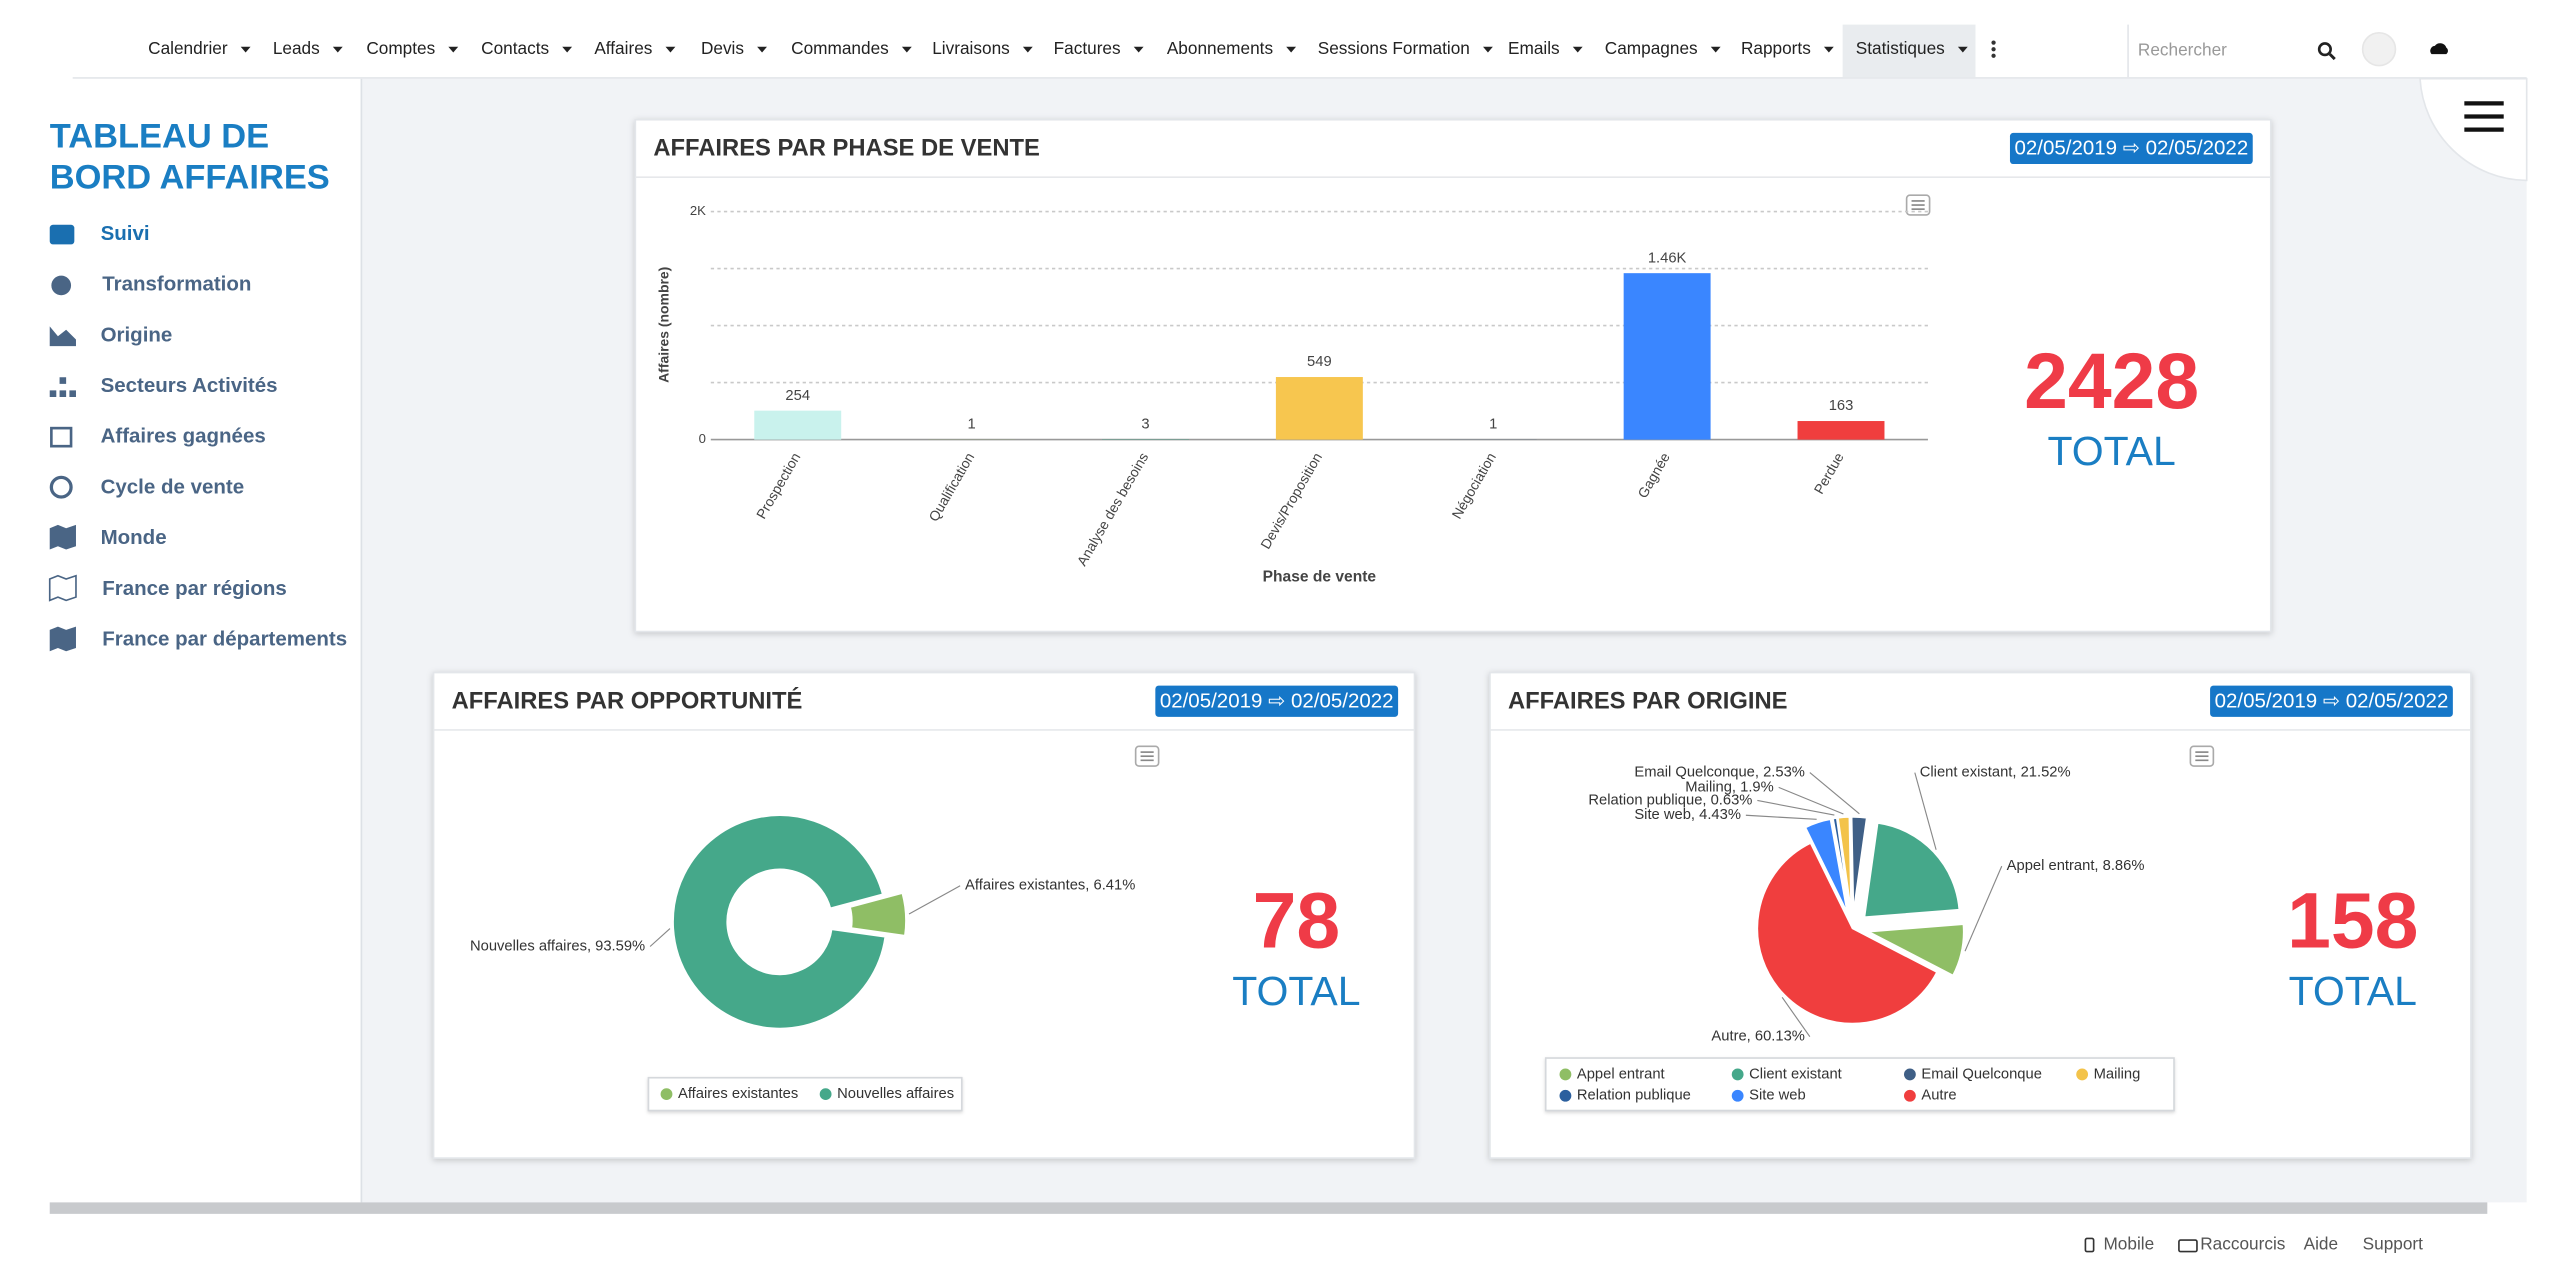  Describe the element at coordinates (2379, 49) in the screenshot. I see `avatar` at that location.